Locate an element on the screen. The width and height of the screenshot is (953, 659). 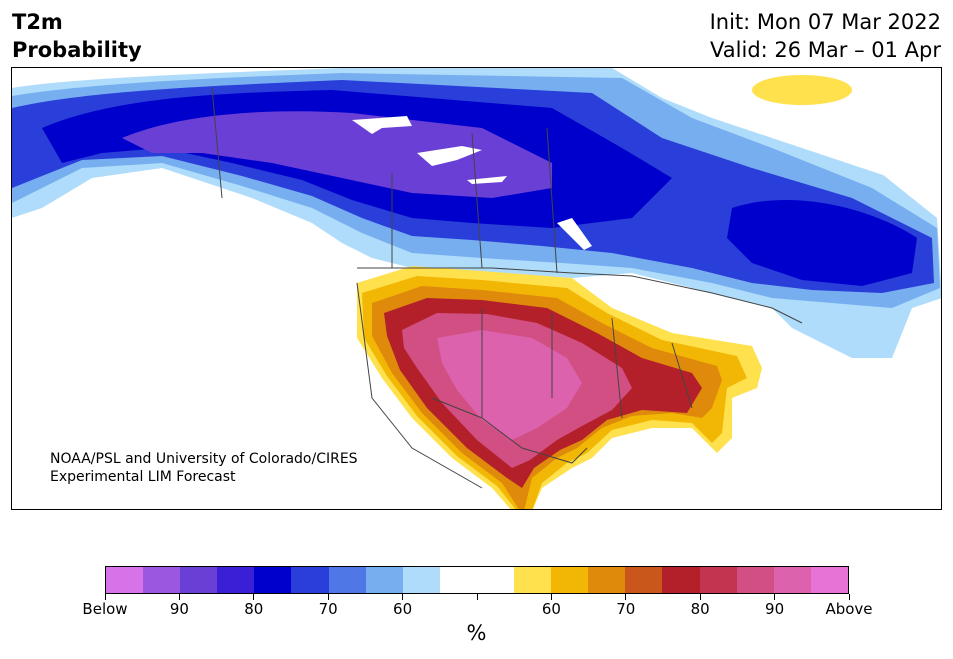
colorbar is located at coordinates (477, 580).